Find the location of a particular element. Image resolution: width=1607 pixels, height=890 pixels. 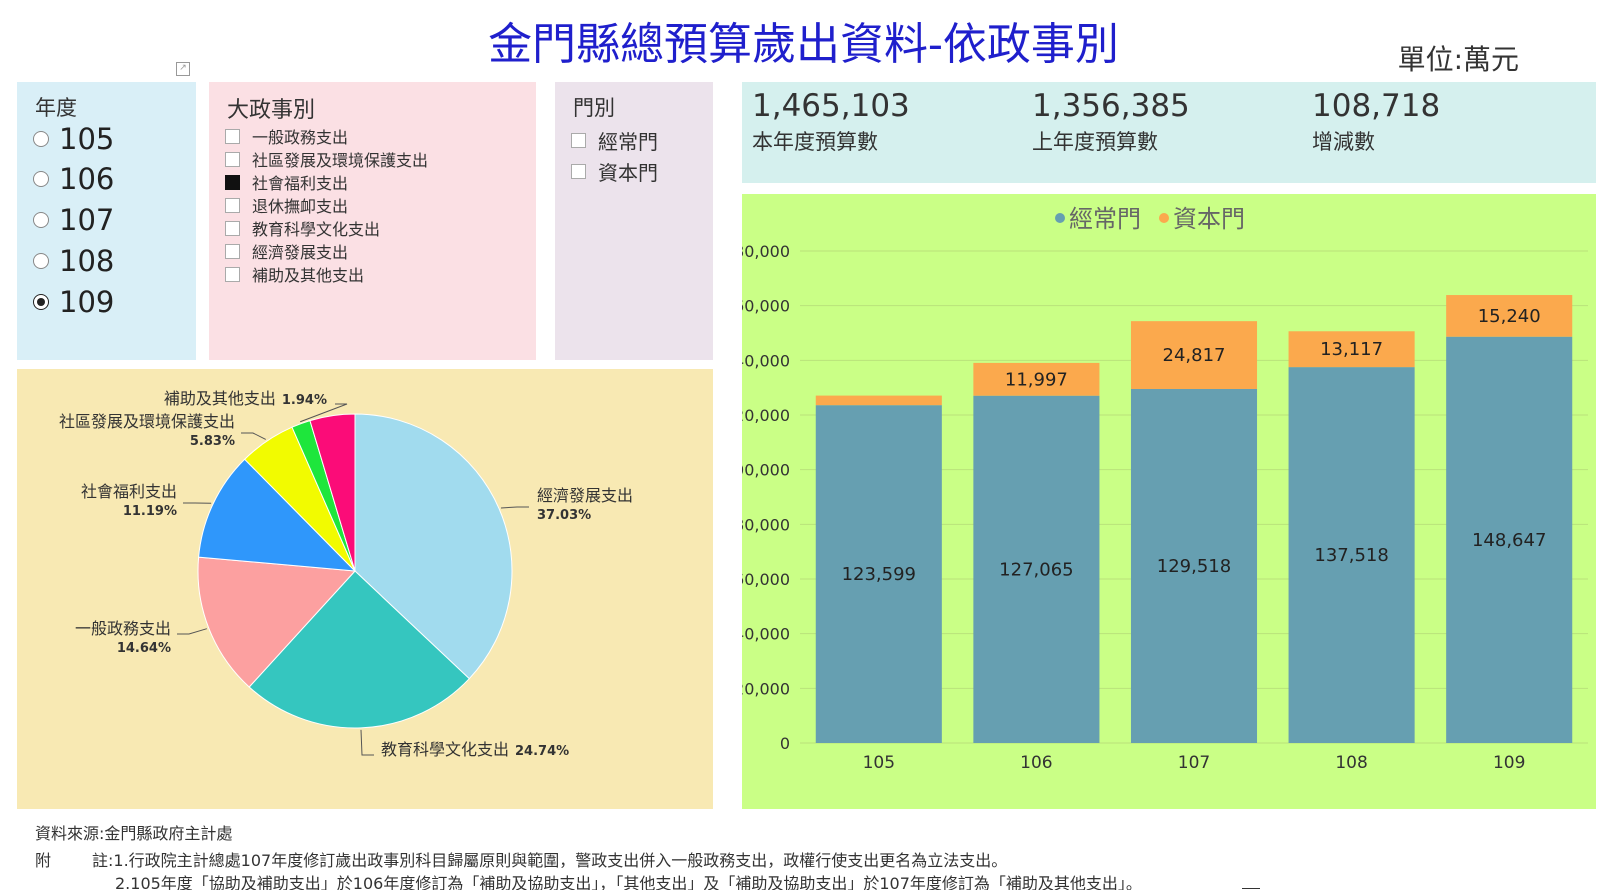

legend-marker is located at coordinates (1060, 218).